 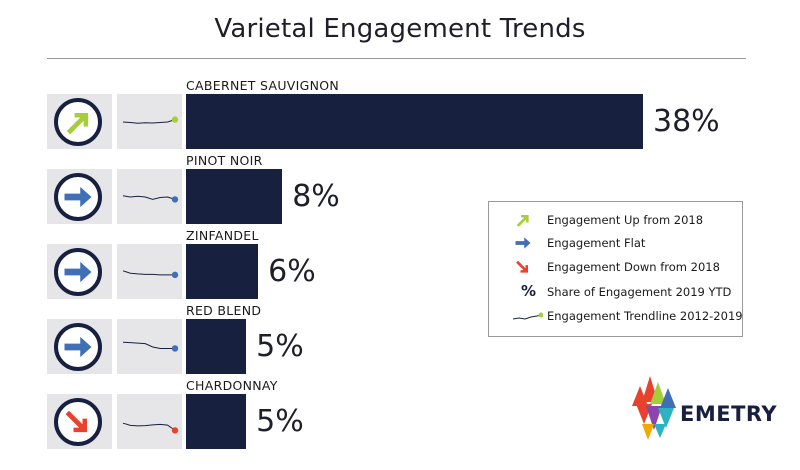 I want to click on legend-item: Engagement Flat, so click(x=625, y=243).